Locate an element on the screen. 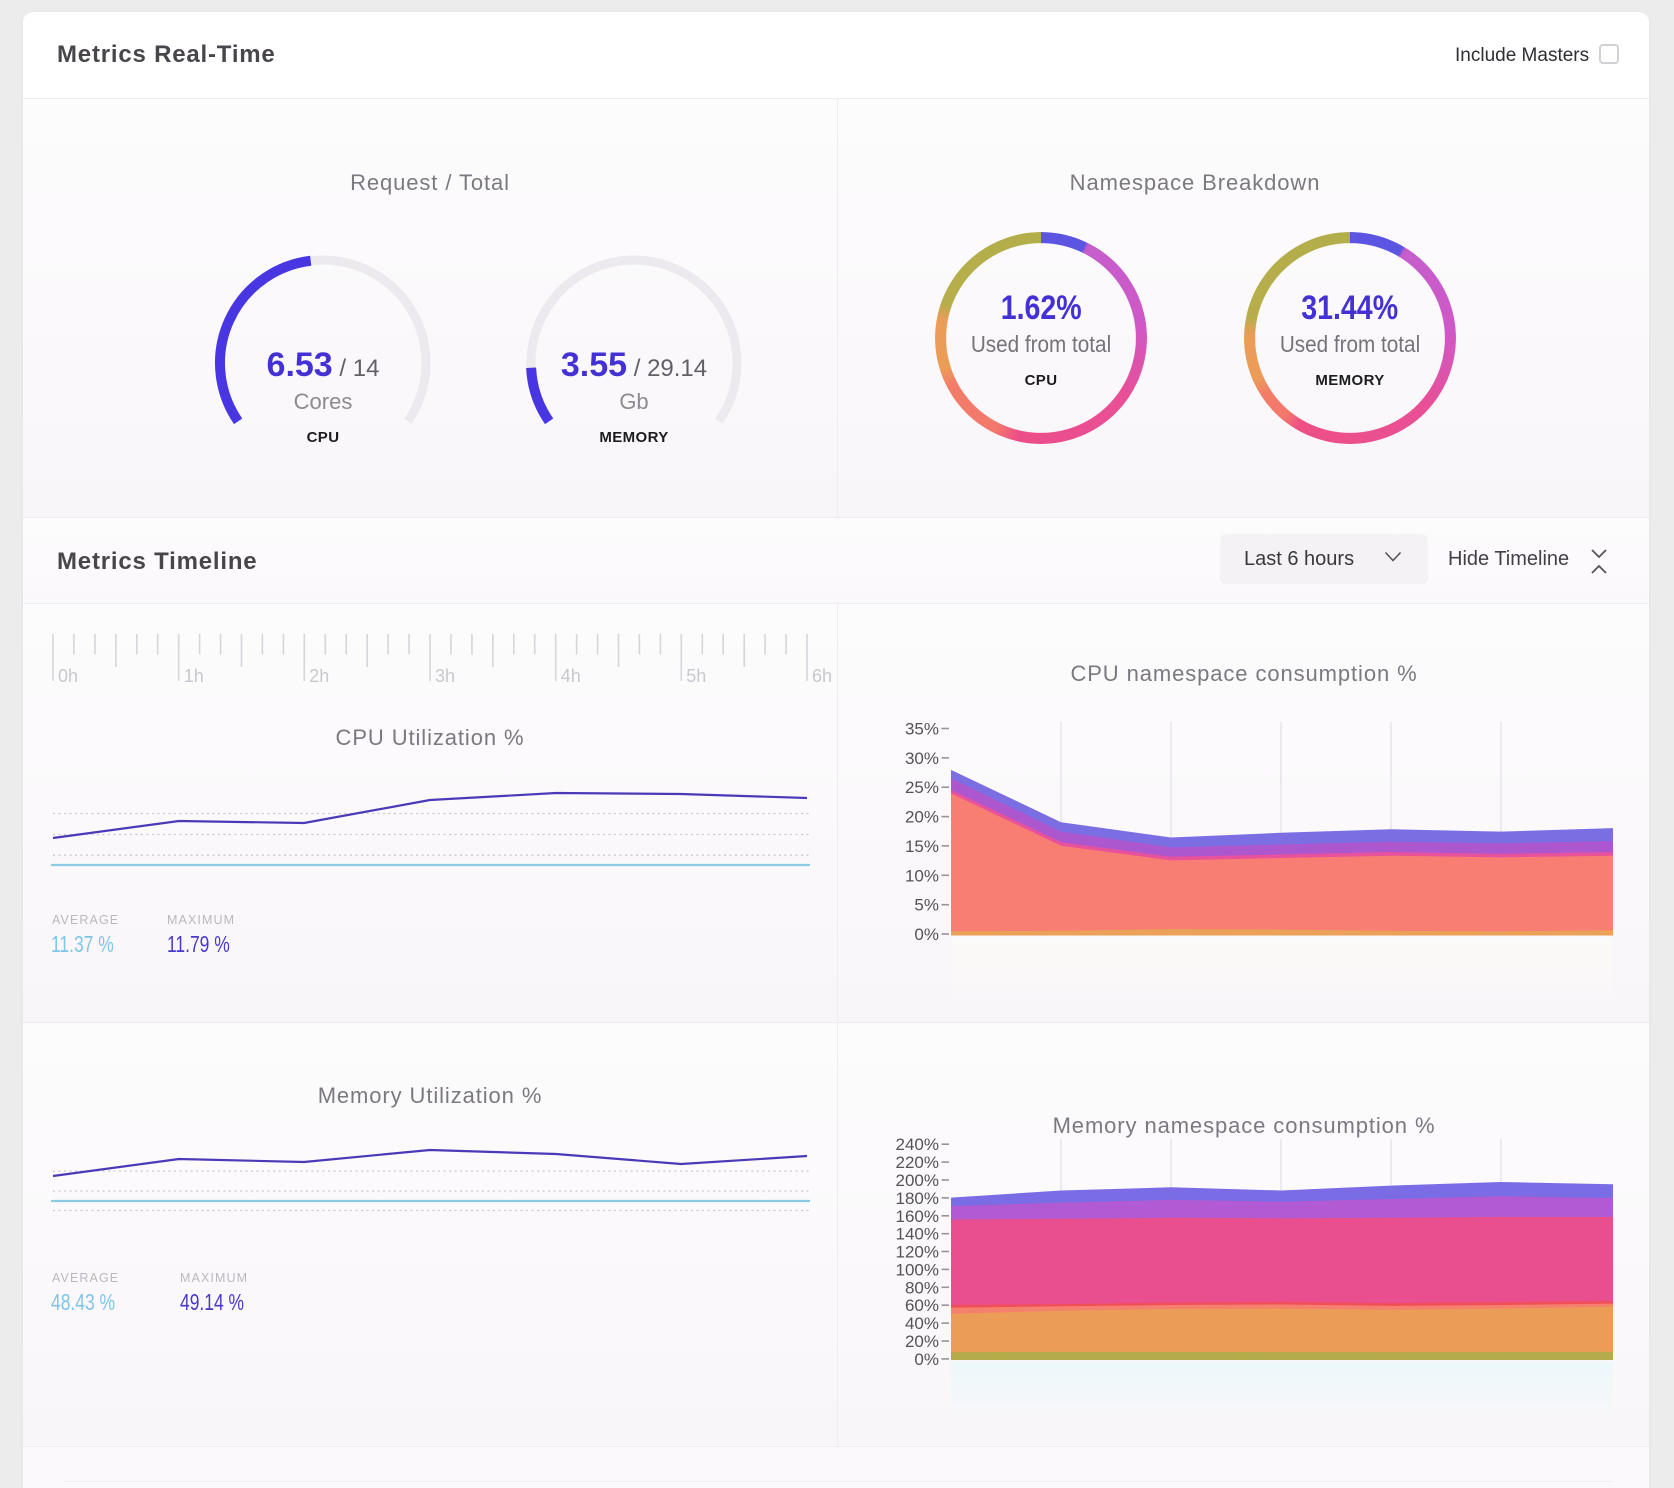 This screenshot has width=1674, height=1488. svg-text: 5h is located at coordinates (696, 676).